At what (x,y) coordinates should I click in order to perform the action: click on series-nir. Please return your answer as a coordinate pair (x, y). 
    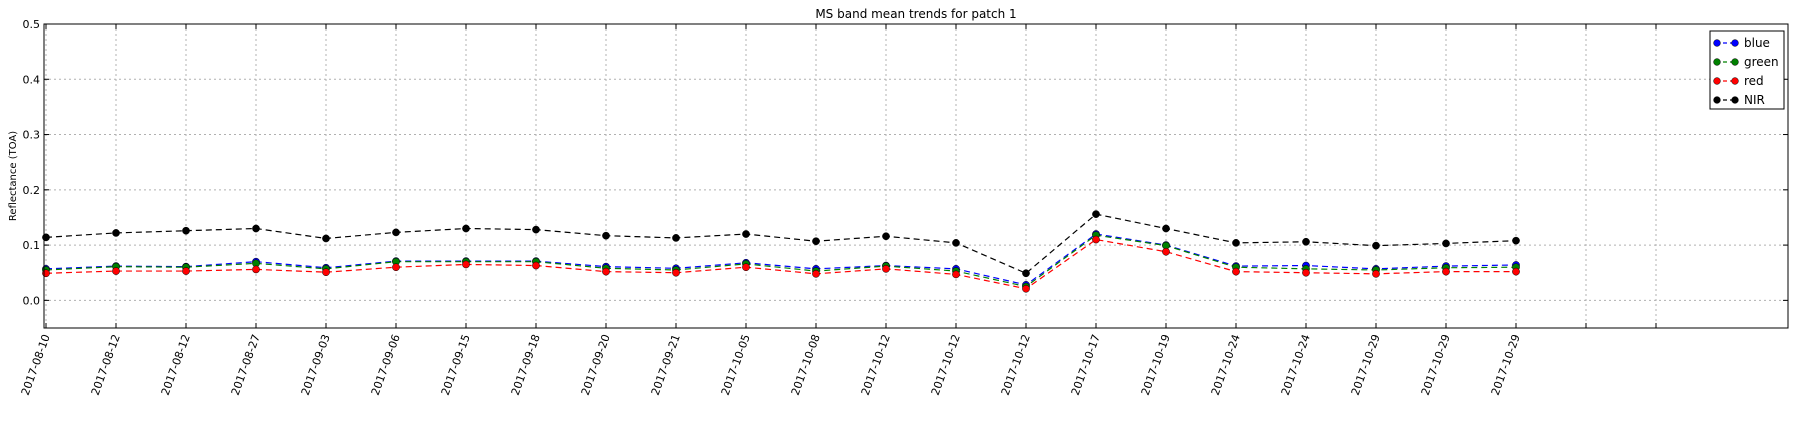
    Looking at the image, I should click on (781, 244).